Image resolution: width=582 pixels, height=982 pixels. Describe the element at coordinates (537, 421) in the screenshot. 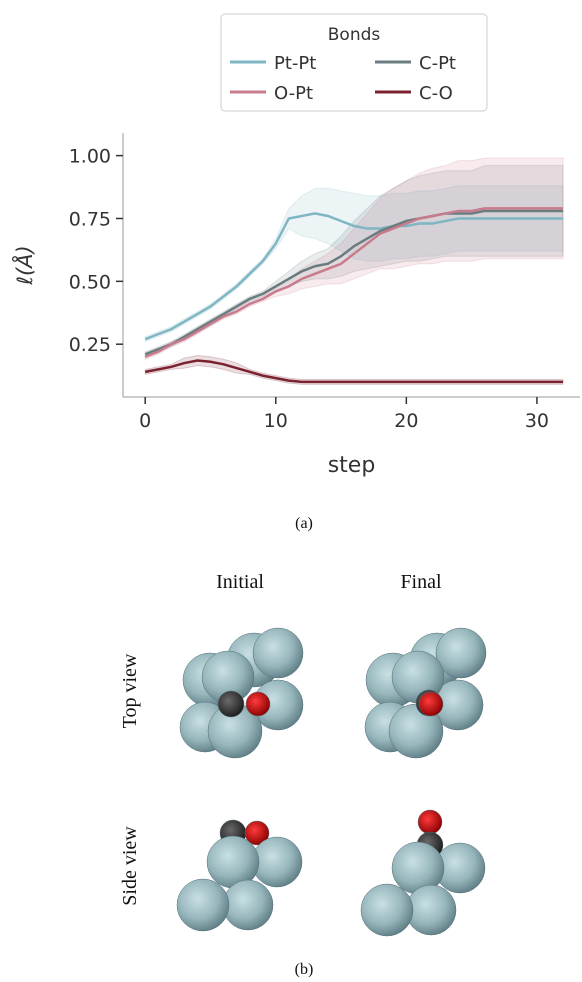

I see `x-tick-label: 30` at that location.